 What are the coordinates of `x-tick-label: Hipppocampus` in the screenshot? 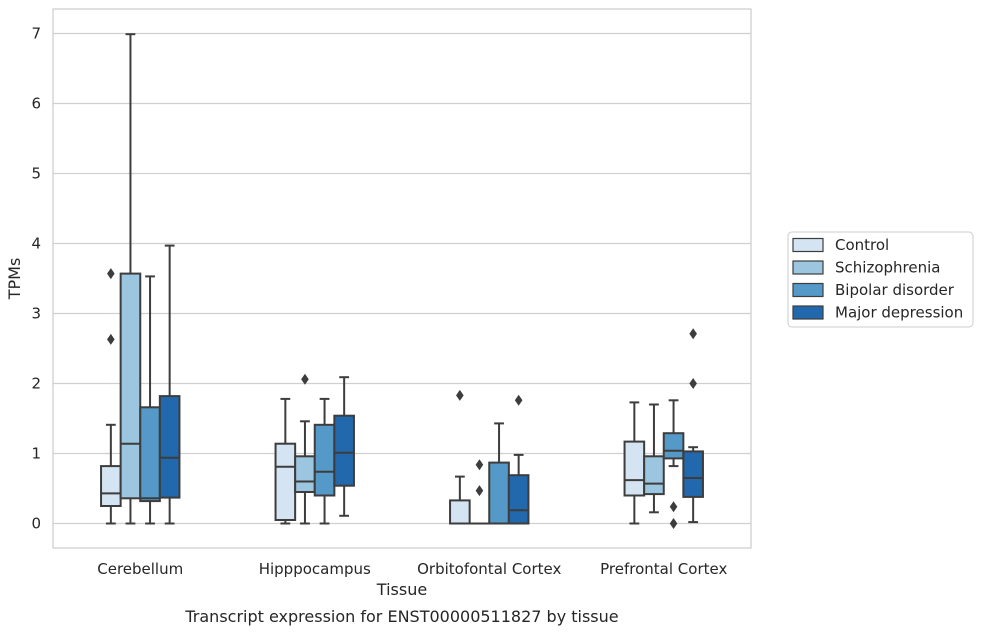 It's located at (315, 569).